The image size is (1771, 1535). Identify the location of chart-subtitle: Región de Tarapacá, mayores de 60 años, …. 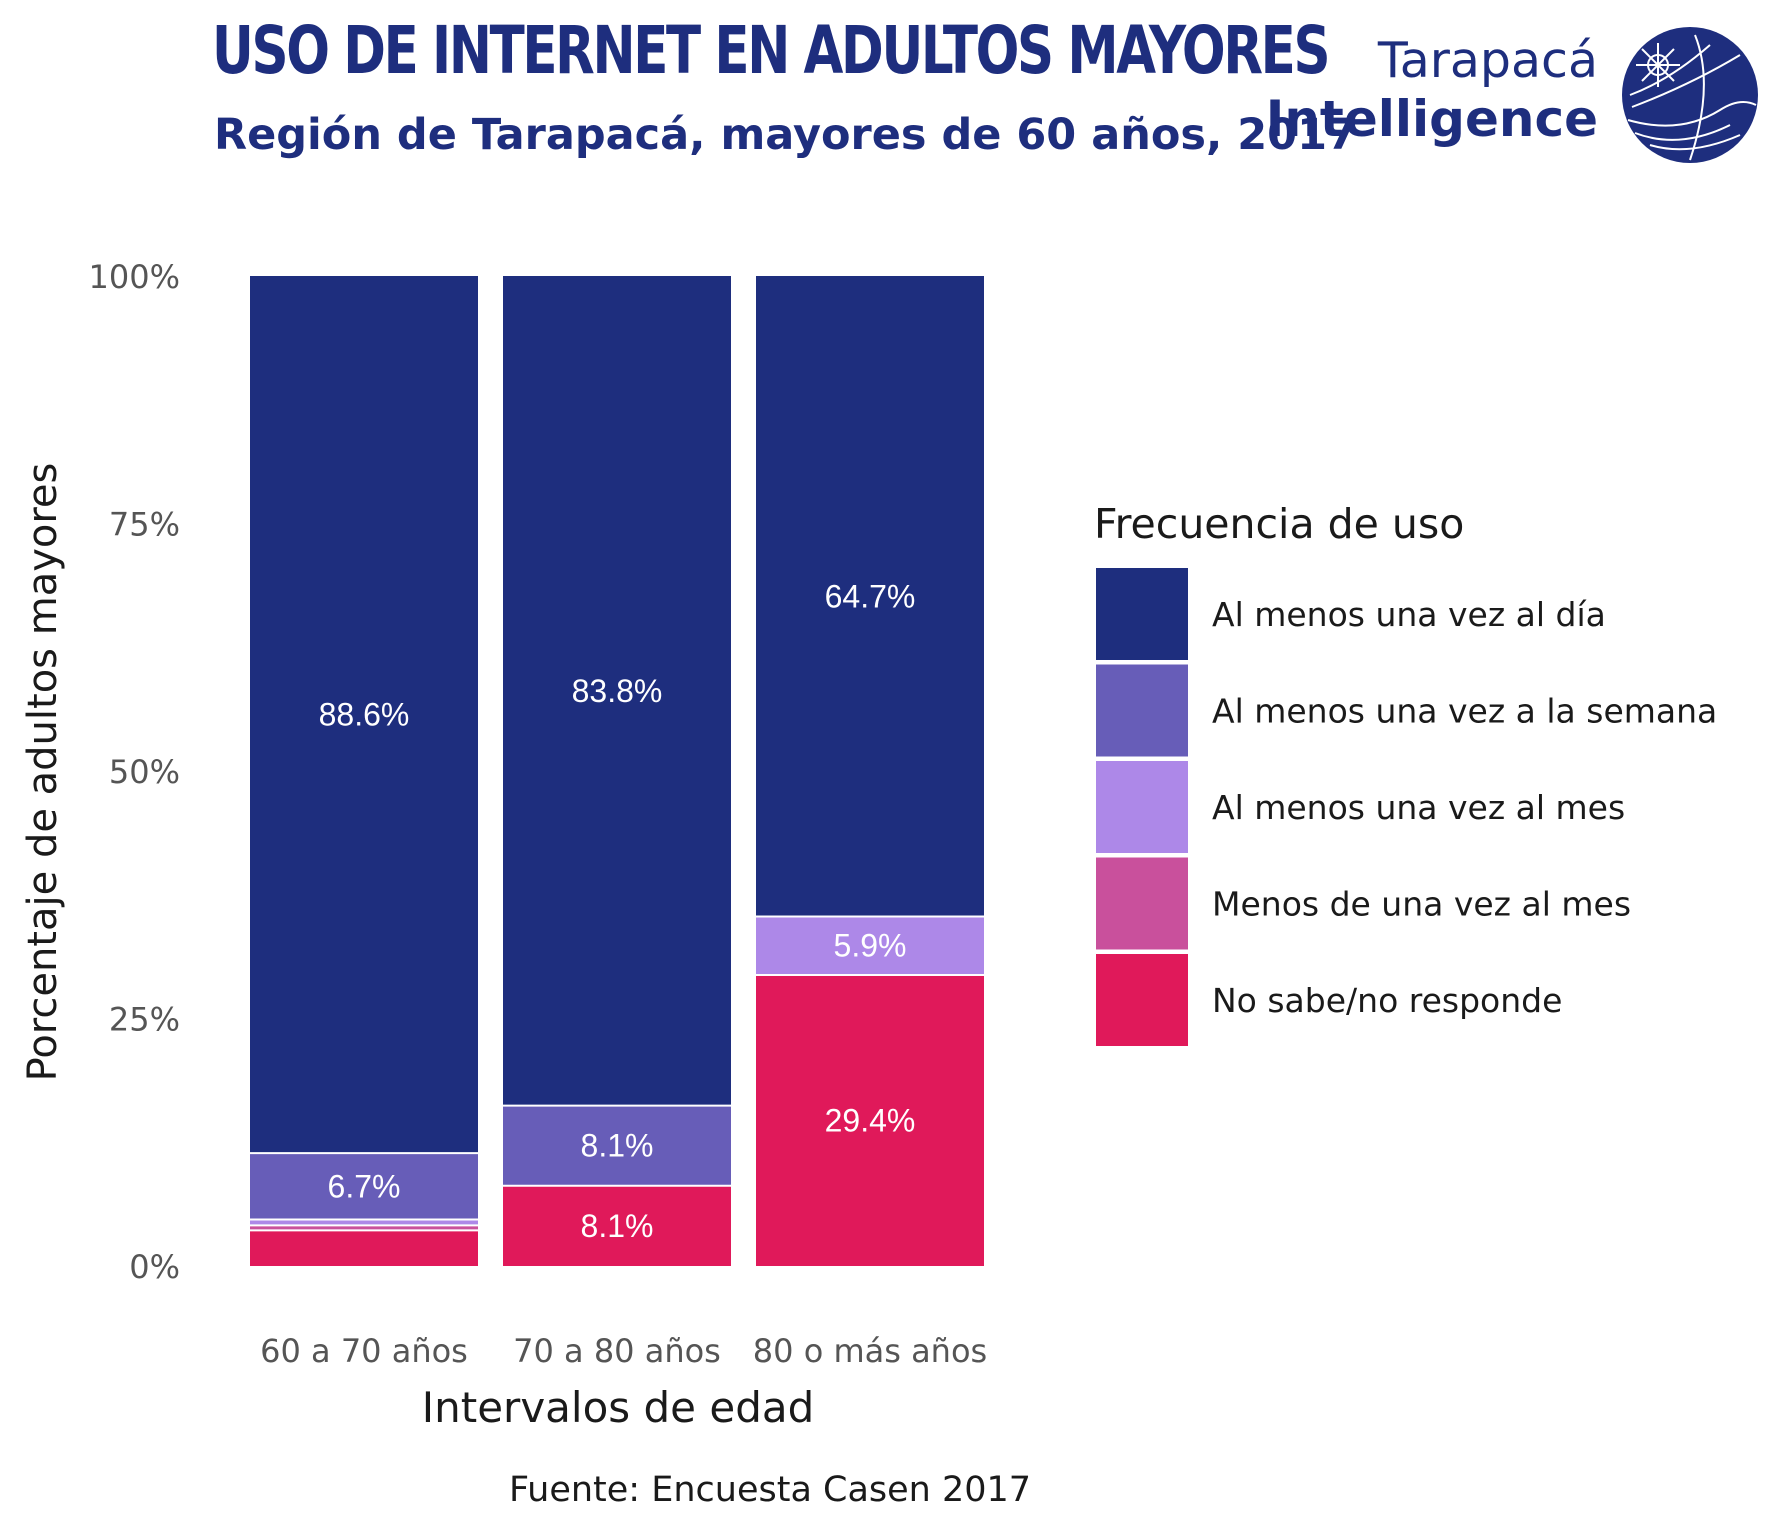
(785, 135).